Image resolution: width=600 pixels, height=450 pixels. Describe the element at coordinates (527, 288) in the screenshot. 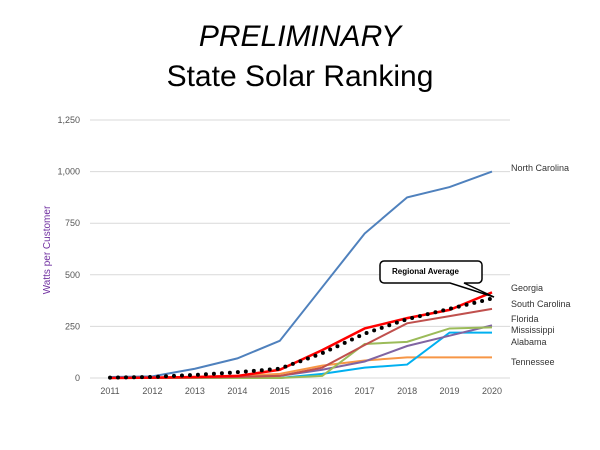

I see `series-label: Georgia` at that location.